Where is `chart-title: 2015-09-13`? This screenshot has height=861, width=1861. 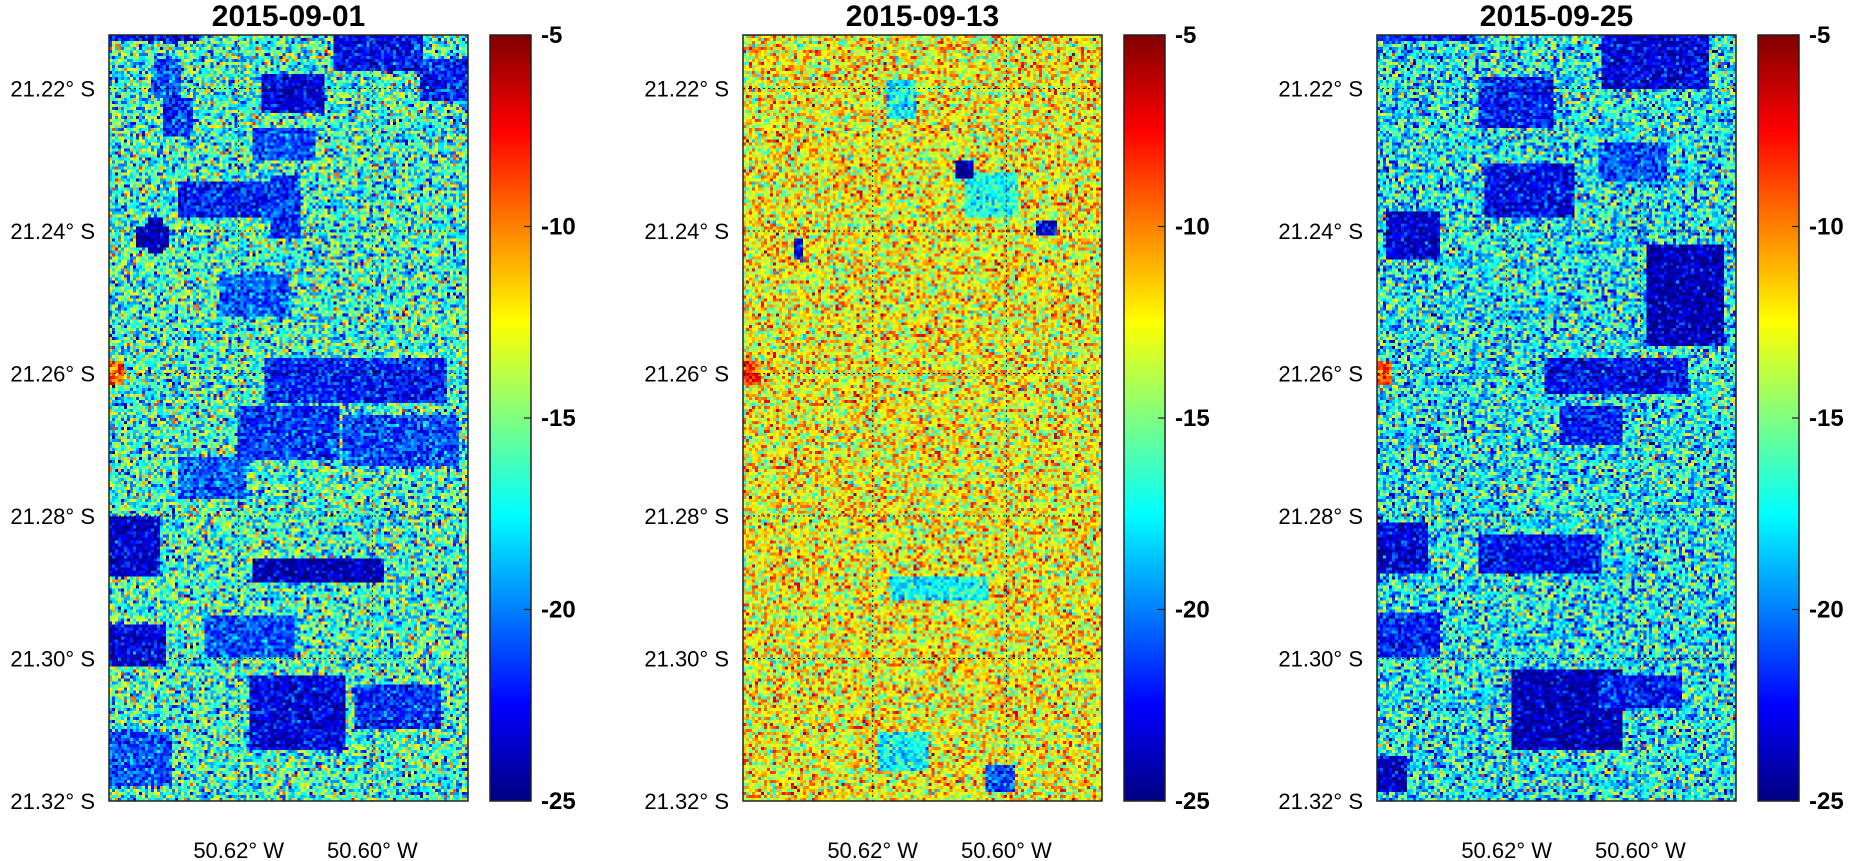
chart-title: 2015-09-13 is located at coordinates (922, 16).